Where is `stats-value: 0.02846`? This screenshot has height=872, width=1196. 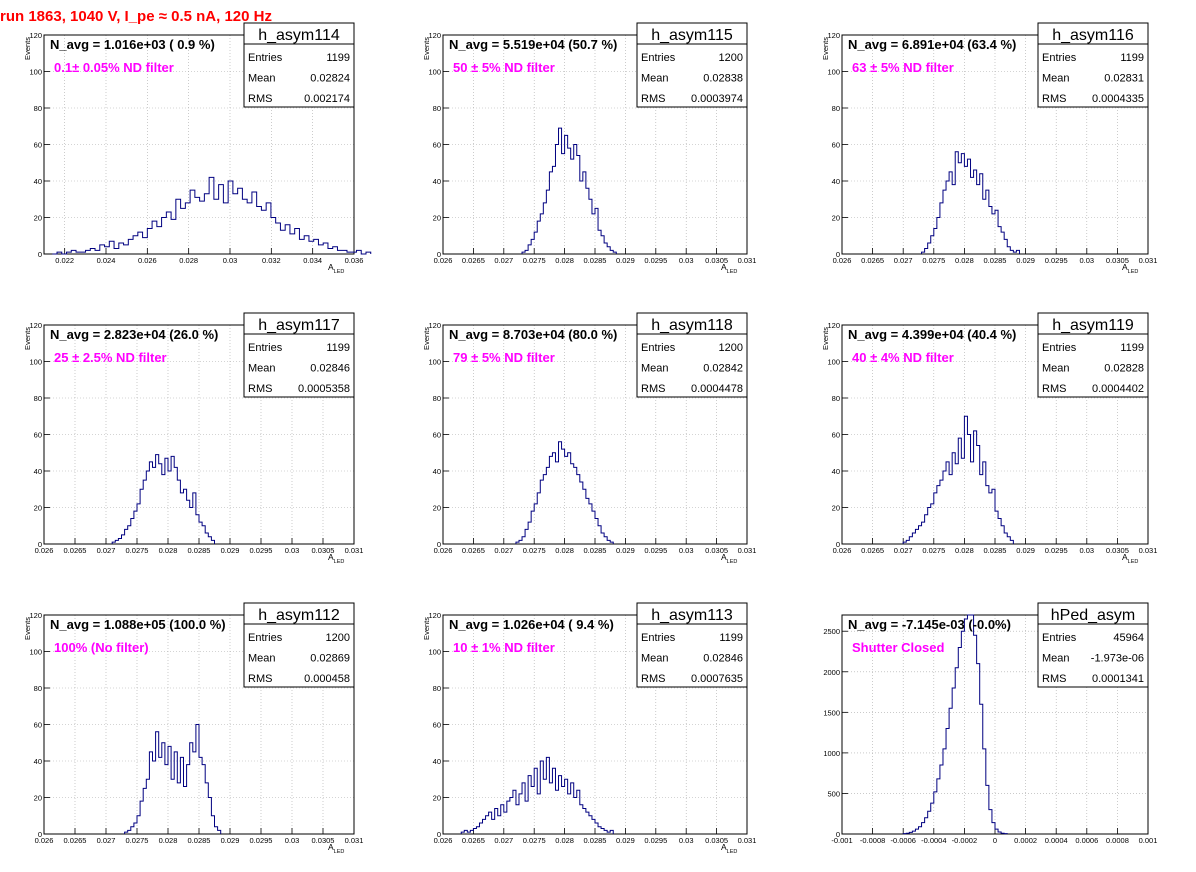 stats-value: 0.02846 is located at coordinates (330, 369).